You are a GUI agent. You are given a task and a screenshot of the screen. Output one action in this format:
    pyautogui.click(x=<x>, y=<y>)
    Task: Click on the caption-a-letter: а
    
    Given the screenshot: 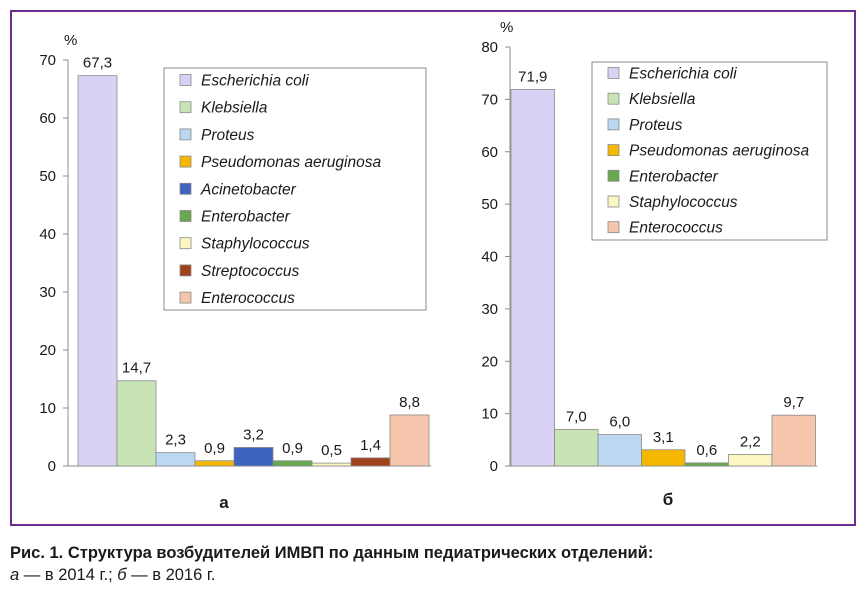 What is the action you would take?
    pyautogui.click(x=15, y=575)
    